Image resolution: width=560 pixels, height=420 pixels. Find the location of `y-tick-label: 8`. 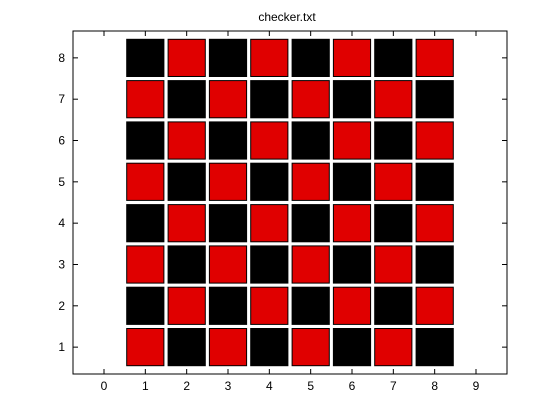

y-tick-label: 8 is located at coordinates (61, 58).